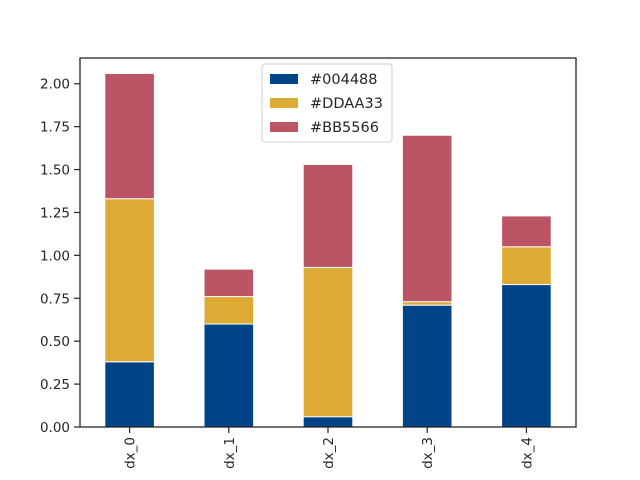 This screenshot has height=480, width=640. I want to click on y-axis: 0.00 0.25 0.50 0.75 1.00 1.25 1.50 1.75 2.00, so click(60, 256).